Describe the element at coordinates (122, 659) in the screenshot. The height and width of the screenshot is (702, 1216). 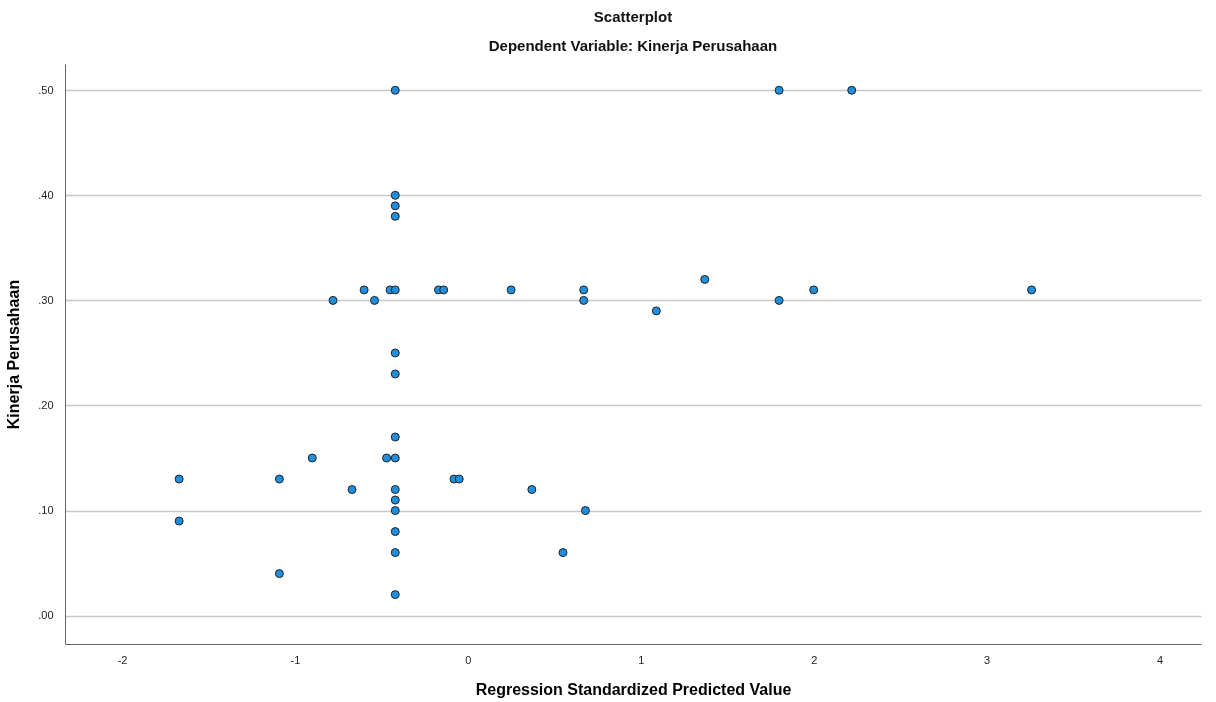
I see `x-tick-label: -2` at that location.